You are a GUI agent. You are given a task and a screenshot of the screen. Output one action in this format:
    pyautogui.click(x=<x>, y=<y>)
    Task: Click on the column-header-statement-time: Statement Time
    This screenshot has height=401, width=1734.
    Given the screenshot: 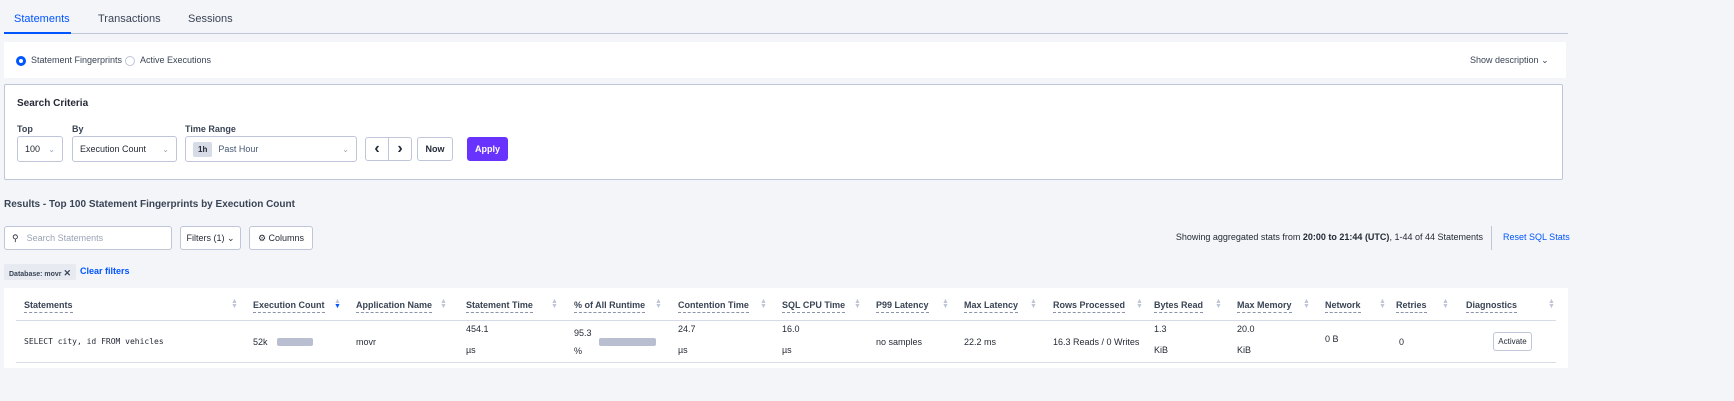 What is the action you would take?
    pyautogui.click(x=499, y=306)
    